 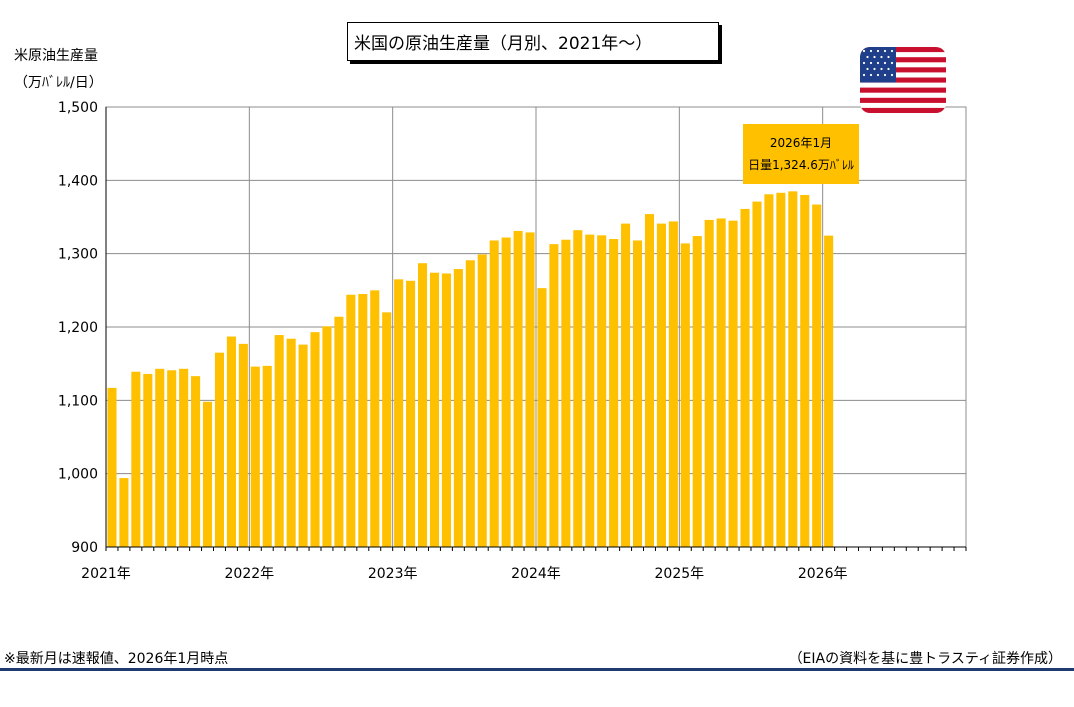 What do you see at coordinates (116, 659) in the screenshot?
I see `footnote: ※最新月は速報値、2026年1月時点` at bounding box center [116, 659].